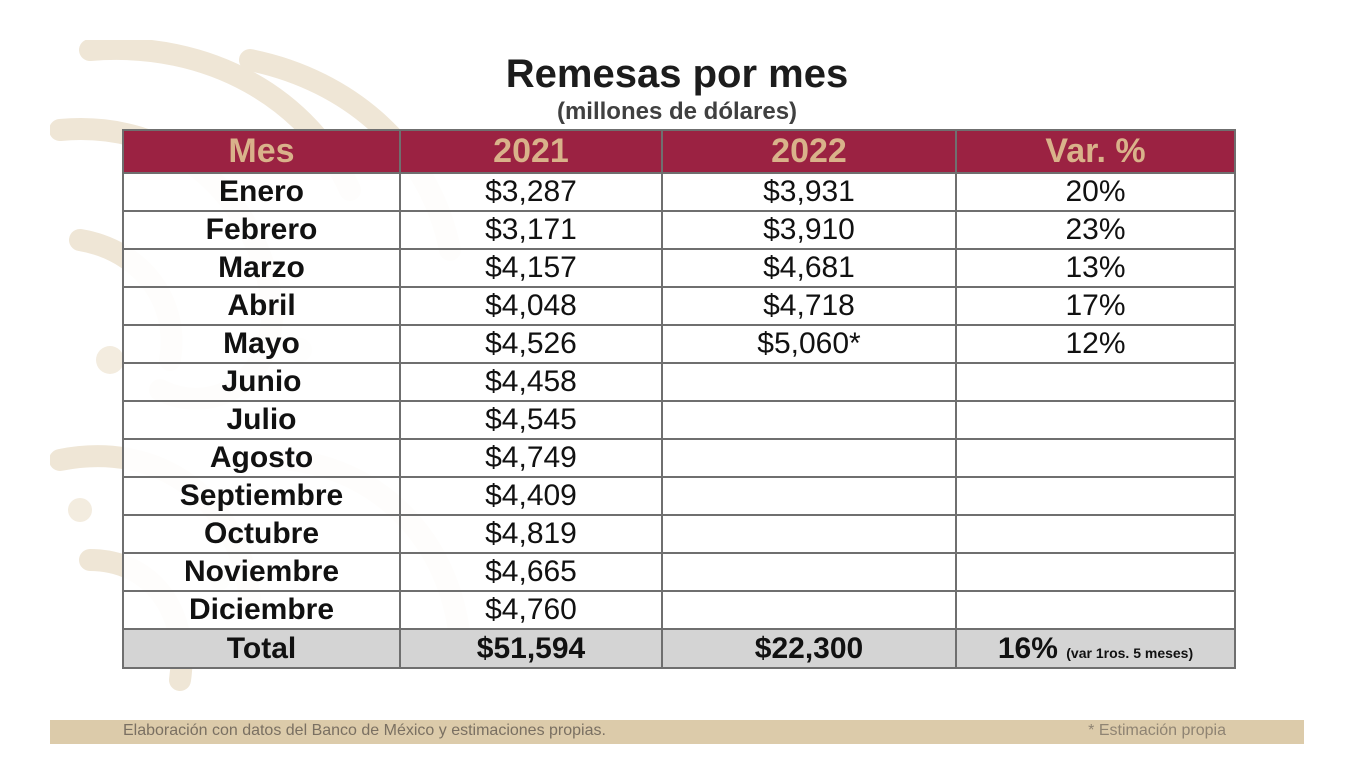 The width and height of the screenshot is (1366, 768). I want to click on header-2021: 2021, so click(531, 151).